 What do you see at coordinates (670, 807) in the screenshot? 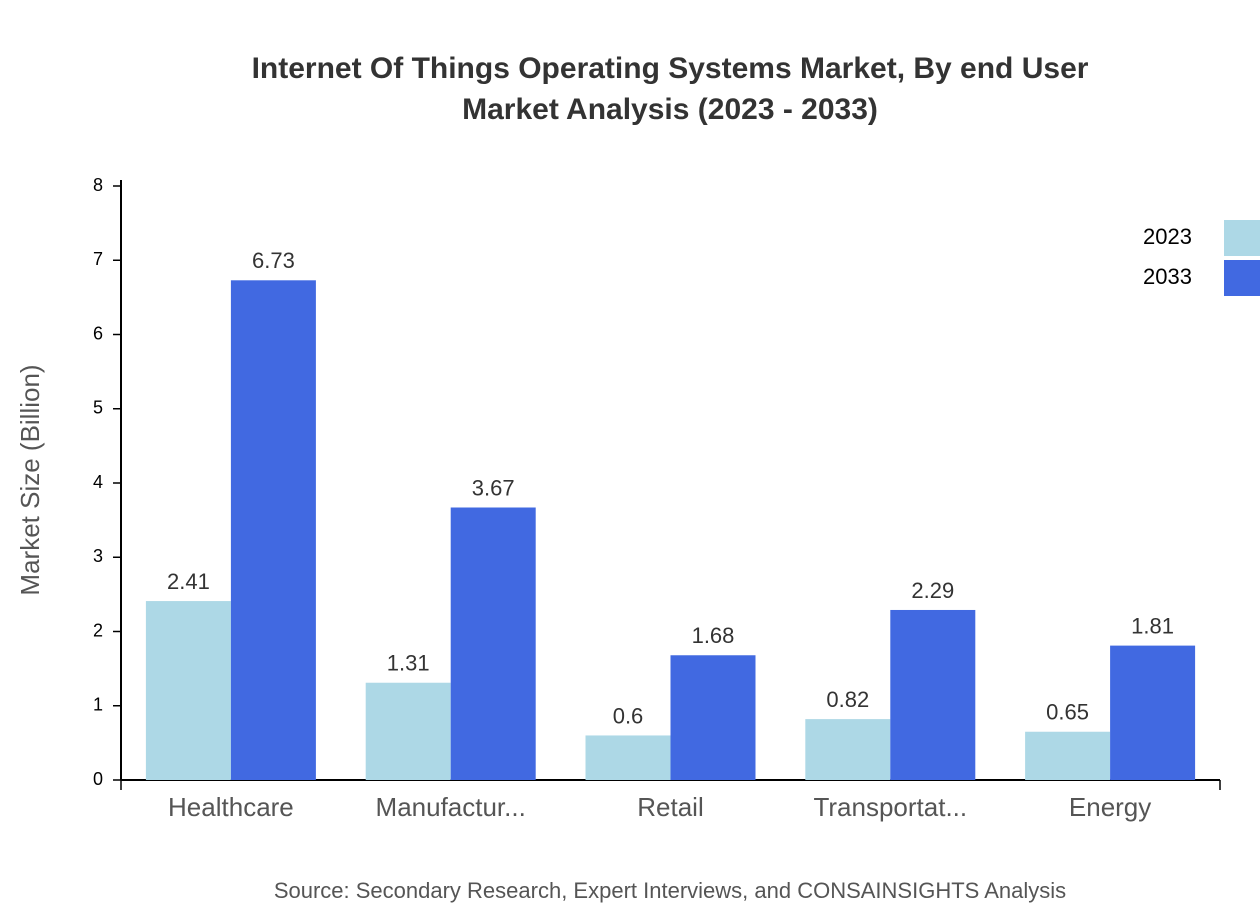
I see `x-tick-label: Retail` at bounding box center [670, 807].